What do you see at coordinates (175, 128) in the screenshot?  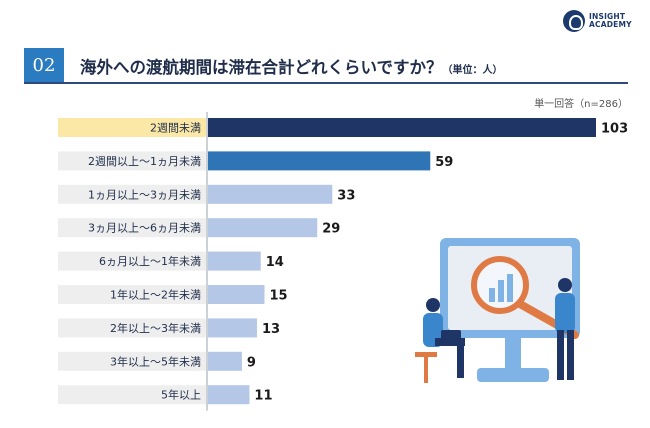 I see `category-label: 2週間未満` at bounding box center [175, 128].